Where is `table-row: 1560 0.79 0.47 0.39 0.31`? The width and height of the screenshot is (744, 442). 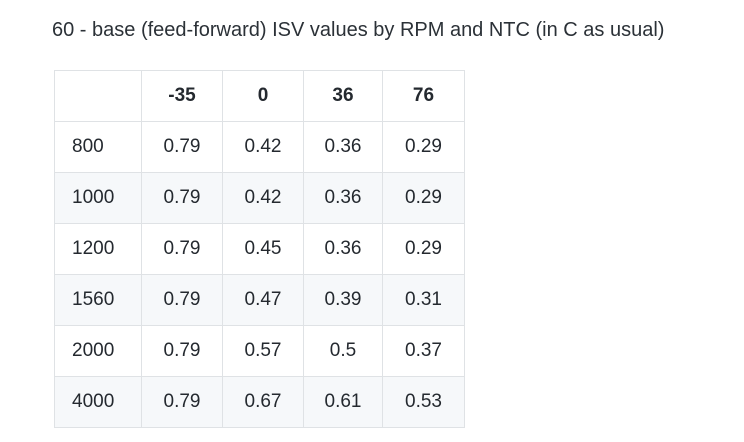 table-row: 1560 0.79 0.47 0.39 0.31 is located at coordinates (259, 300).